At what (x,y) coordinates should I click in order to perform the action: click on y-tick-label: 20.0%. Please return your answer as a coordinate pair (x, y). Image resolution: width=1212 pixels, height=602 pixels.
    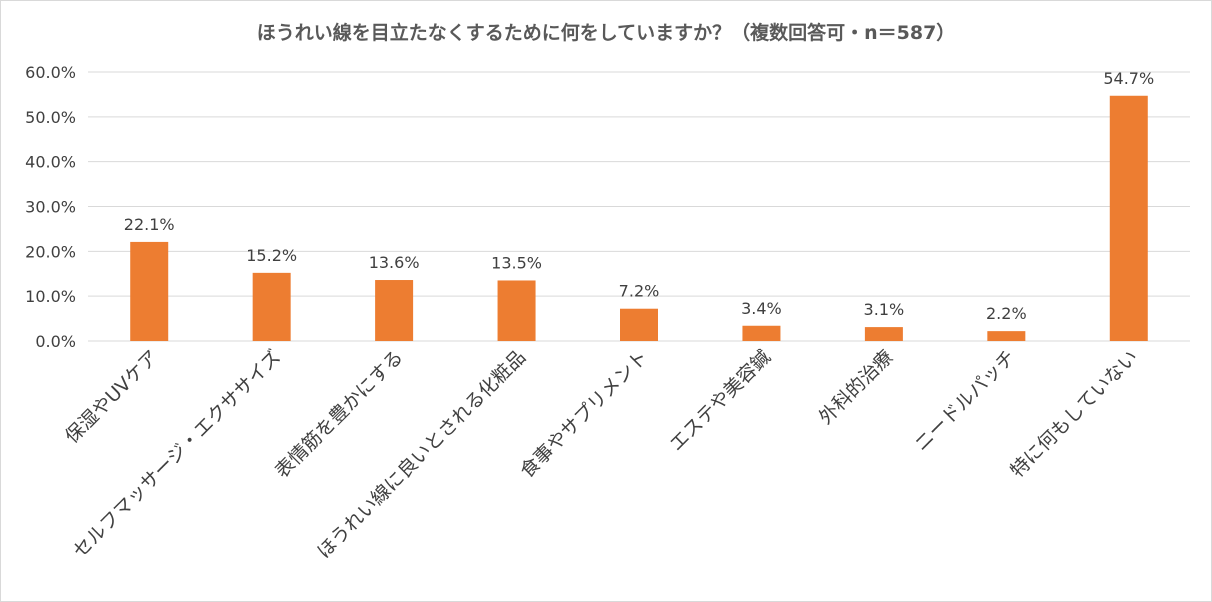
    Looking at the image, I should click on (50, 251).